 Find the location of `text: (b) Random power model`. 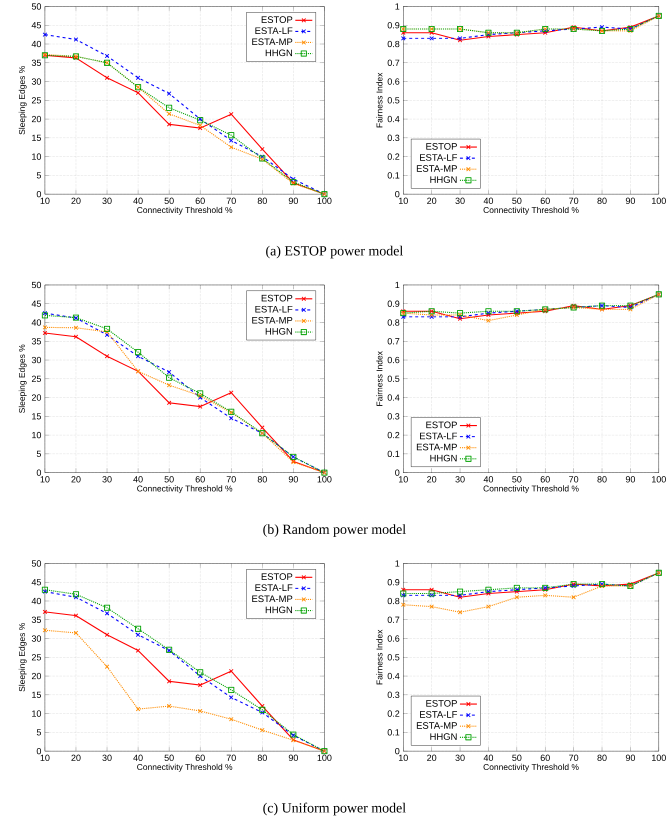

text: (b) Random power model is located at coordinates (334, 530).